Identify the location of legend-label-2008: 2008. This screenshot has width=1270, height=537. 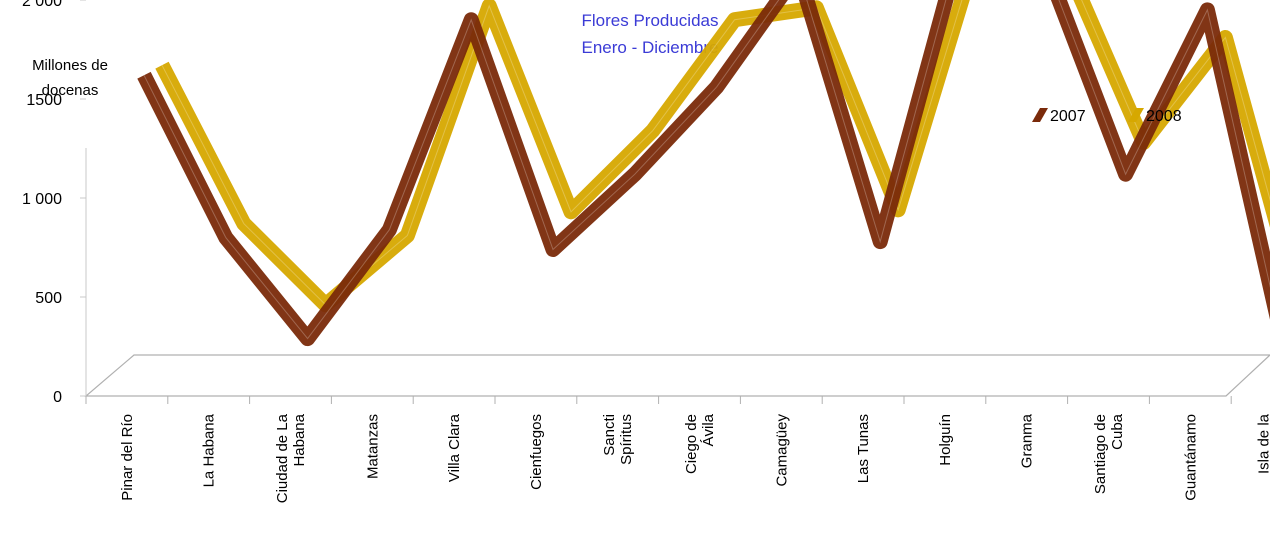
(1164, 116).